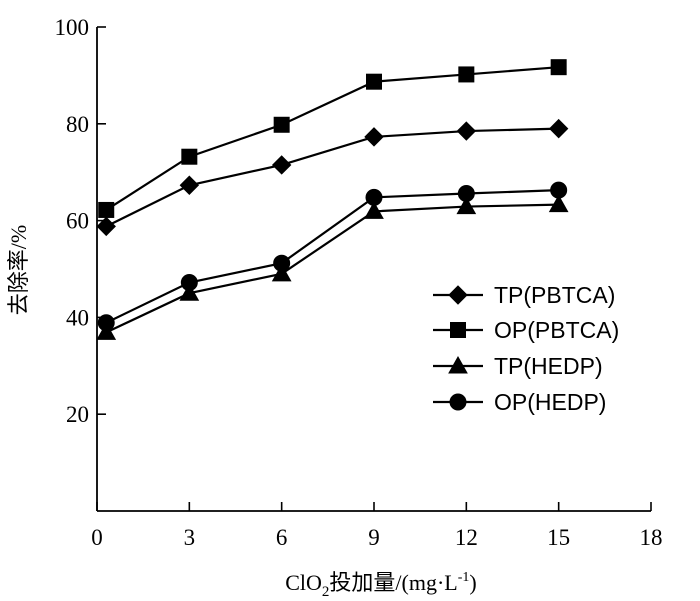 The width and height of the screenshot is (700, 601). I want to click on x-tick-label: 12, so click(466, 537).